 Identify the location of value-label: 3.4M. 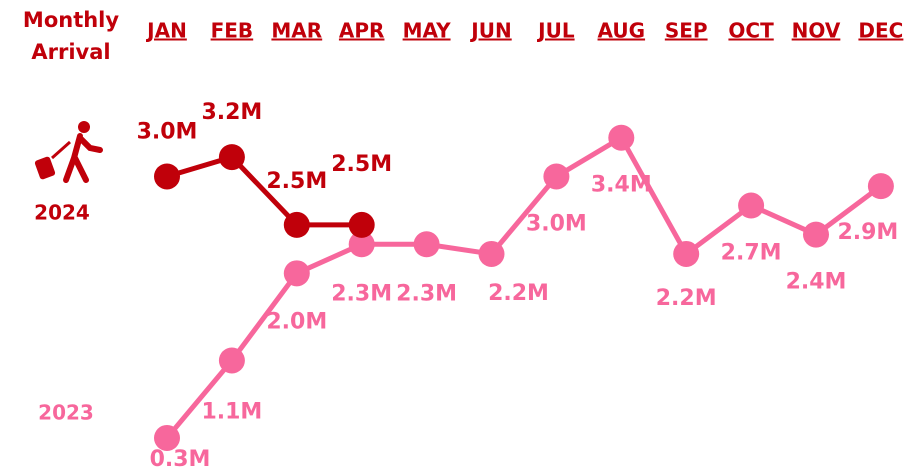
(621, 185).